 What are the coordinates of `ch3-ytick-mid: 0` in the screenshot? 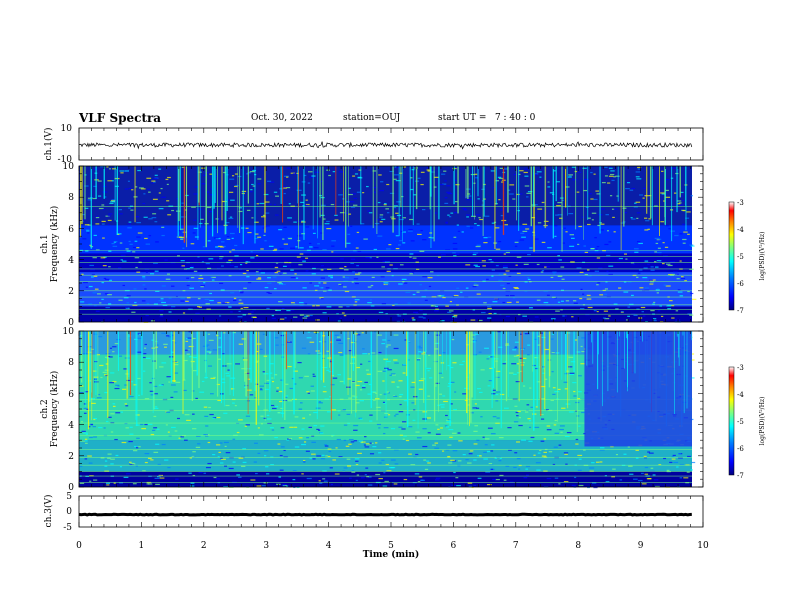 It's located at (69, 512).